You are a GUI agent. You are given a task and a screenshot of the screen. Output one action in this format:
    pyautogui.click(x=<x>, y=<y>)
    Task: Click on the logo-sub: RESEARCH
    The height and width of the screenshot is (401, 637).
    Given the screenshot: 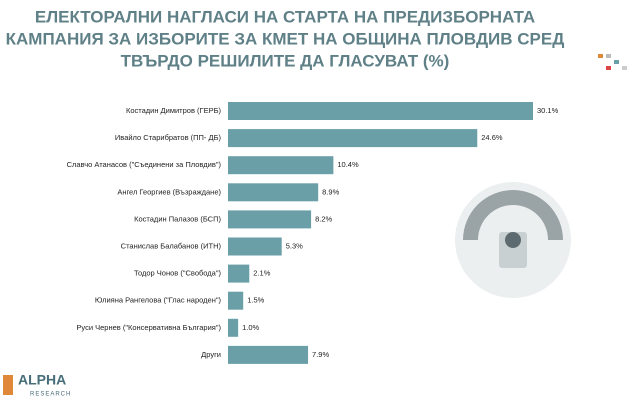 What is the action you would take?
    pyautogui.click(x=50, y=395)
    